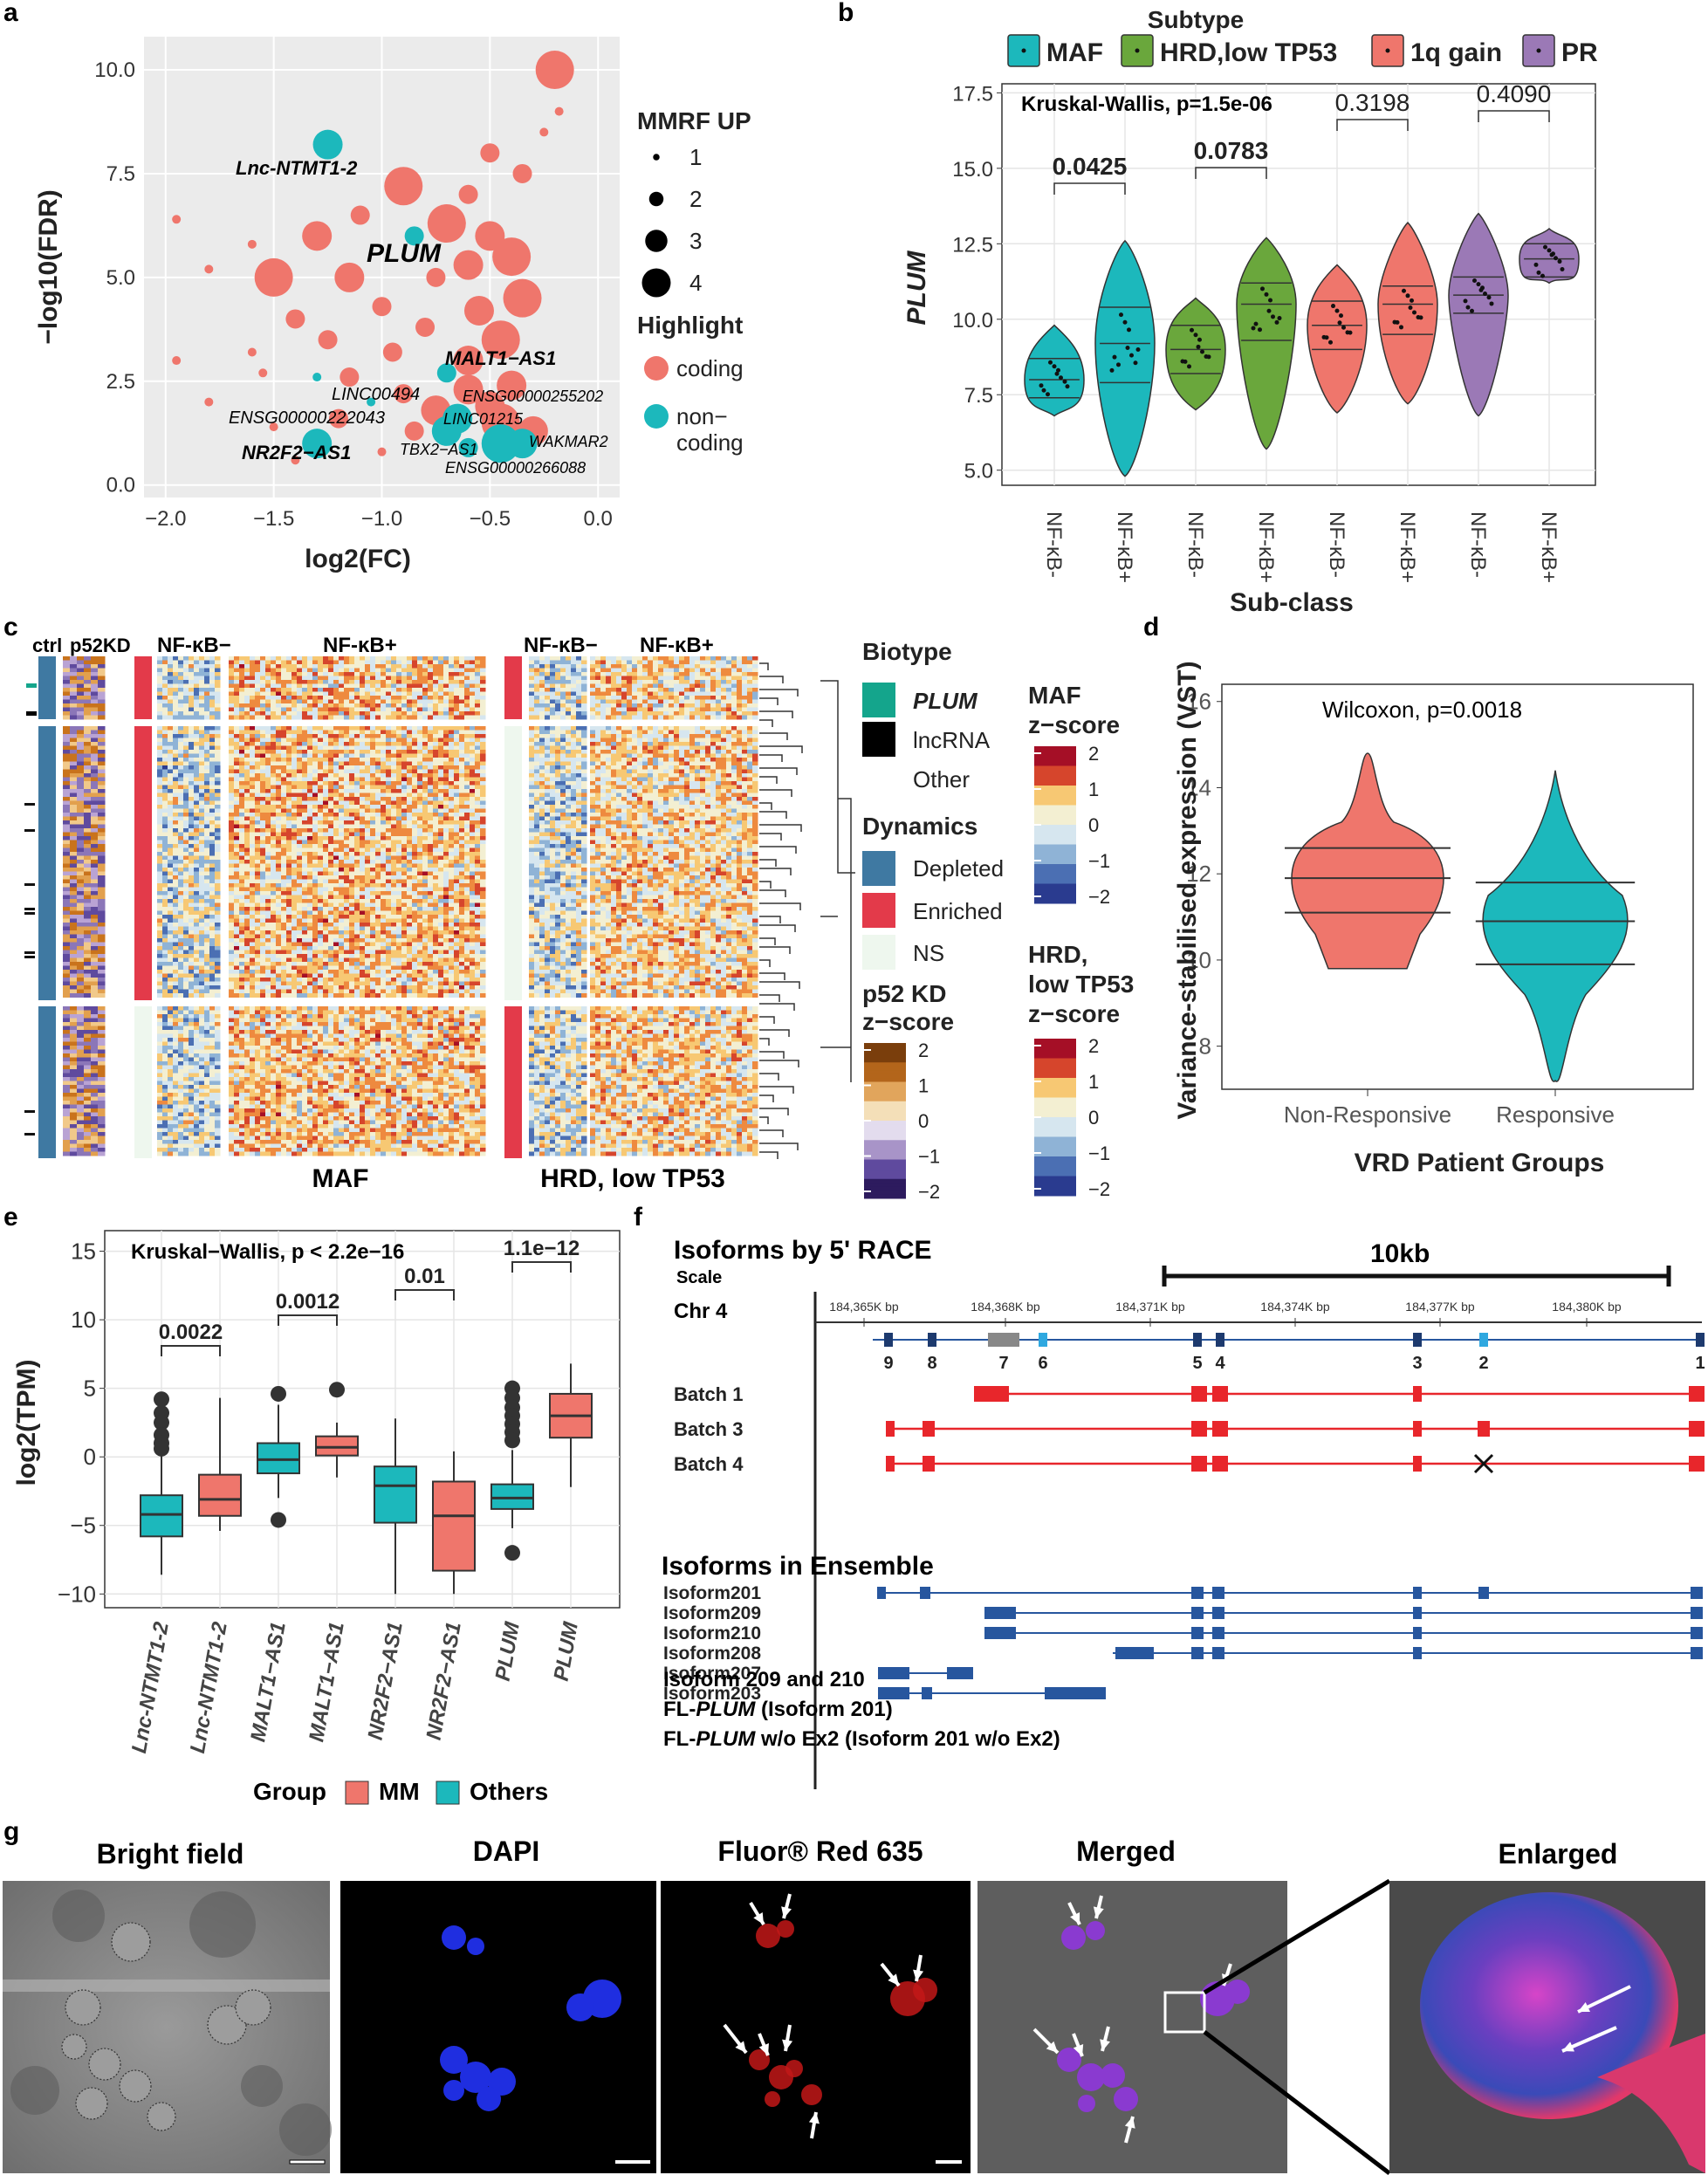  What do you see at coordinates (490, 519) in the screenshot?
I see `a-xtick: −0.5` at bounding box center [490, 519].